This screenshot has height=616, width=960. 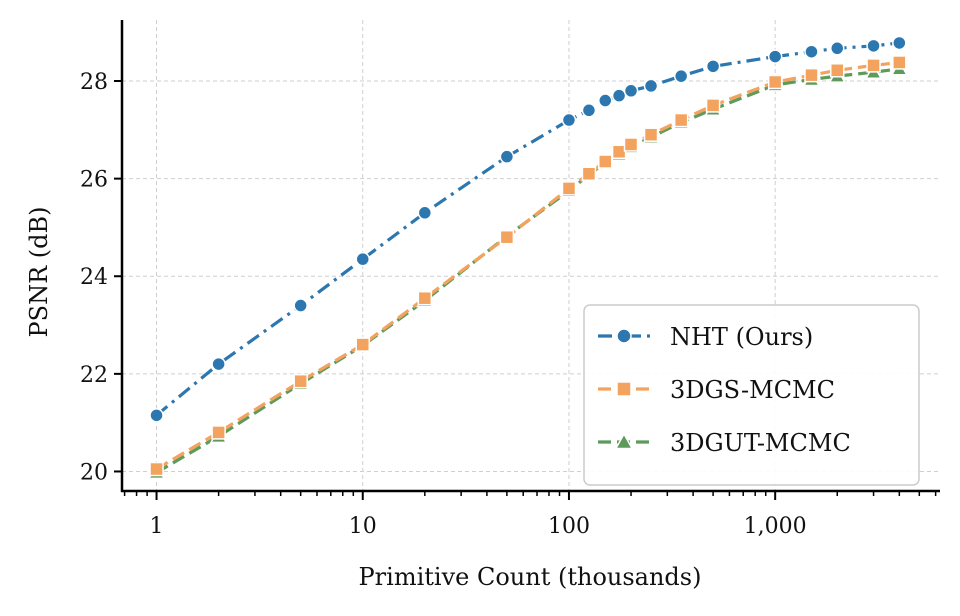 What do you see at coordinates (569, 526) in the screenshot?
I see `x-tick-label: 100` at bounding box center [569, 526].